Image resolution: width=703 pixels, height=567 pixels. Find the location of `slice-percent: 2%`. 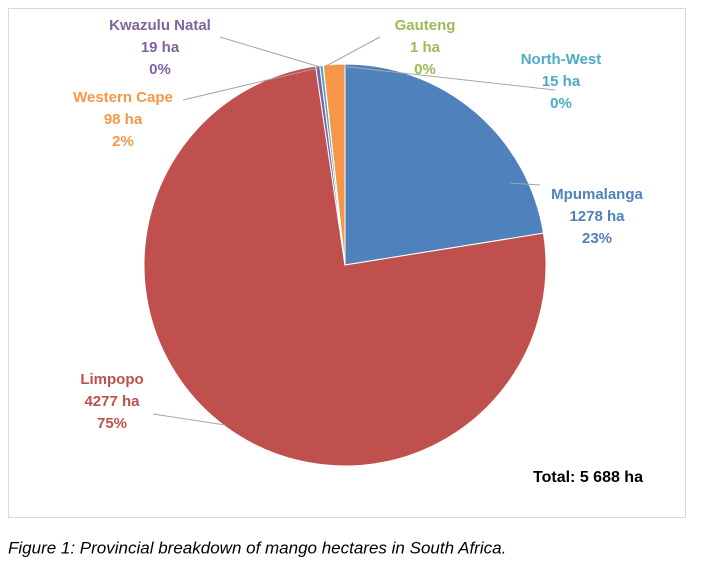

slice-percent: 2% is located at coordinates (123, 141).